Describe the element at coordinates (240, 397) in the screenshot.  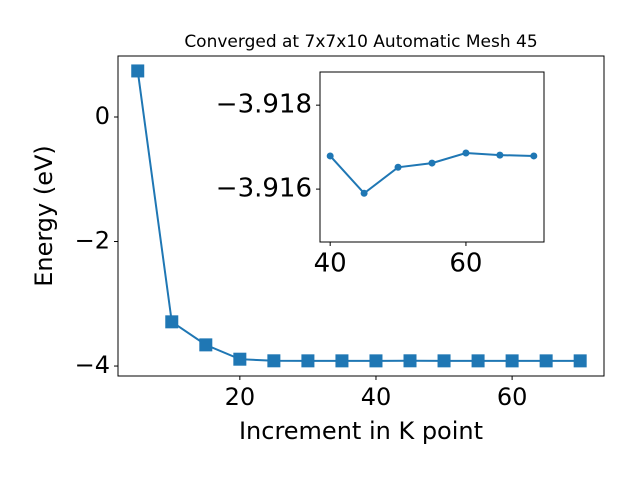
I see `x-tick-label: 20` at that location.